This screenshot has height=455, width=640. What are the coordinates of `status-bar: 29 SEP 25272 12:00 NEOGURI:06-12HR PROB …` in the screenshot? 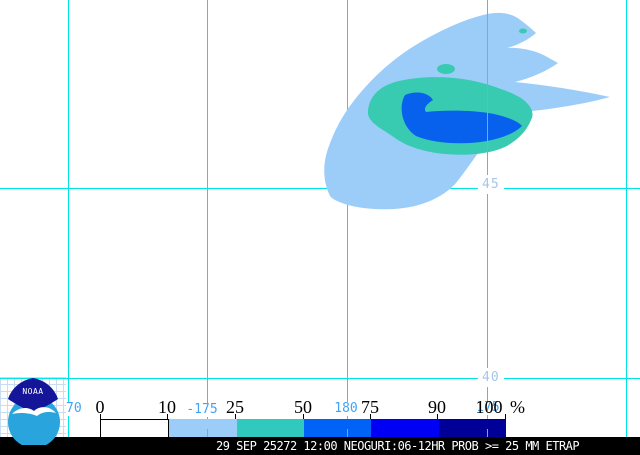 It's located at (320, 446).